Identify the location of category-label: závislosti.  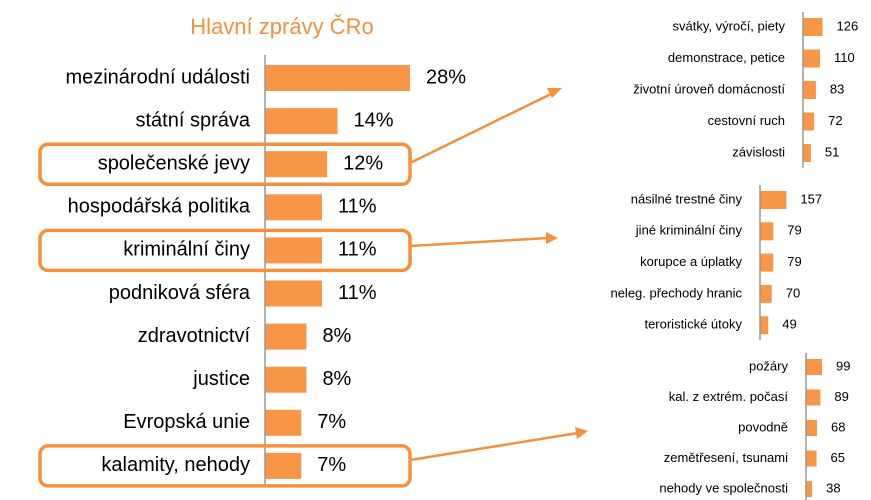
(758, 151).